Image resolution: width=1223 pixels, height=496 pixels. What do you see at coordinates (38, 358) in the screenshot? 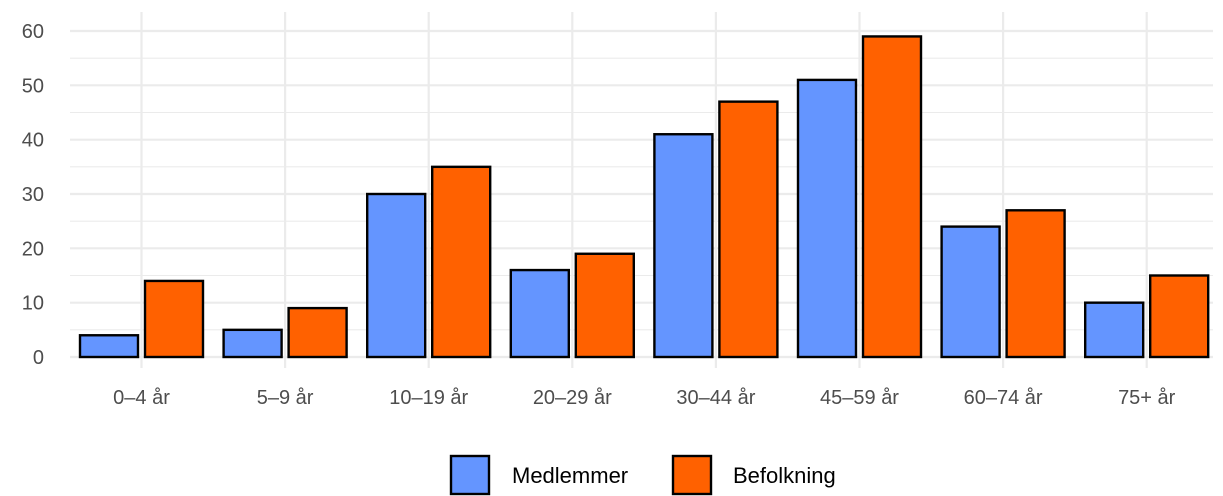
I see `y-tick-label: 0` at bounding box center [38, 358].